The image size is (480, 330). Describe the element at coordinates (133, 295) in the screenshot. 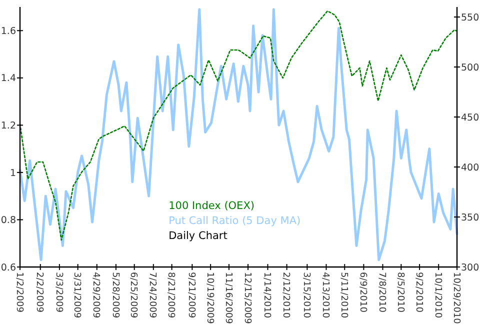

I see `x-tick-label: 6/25/2009` at that location.